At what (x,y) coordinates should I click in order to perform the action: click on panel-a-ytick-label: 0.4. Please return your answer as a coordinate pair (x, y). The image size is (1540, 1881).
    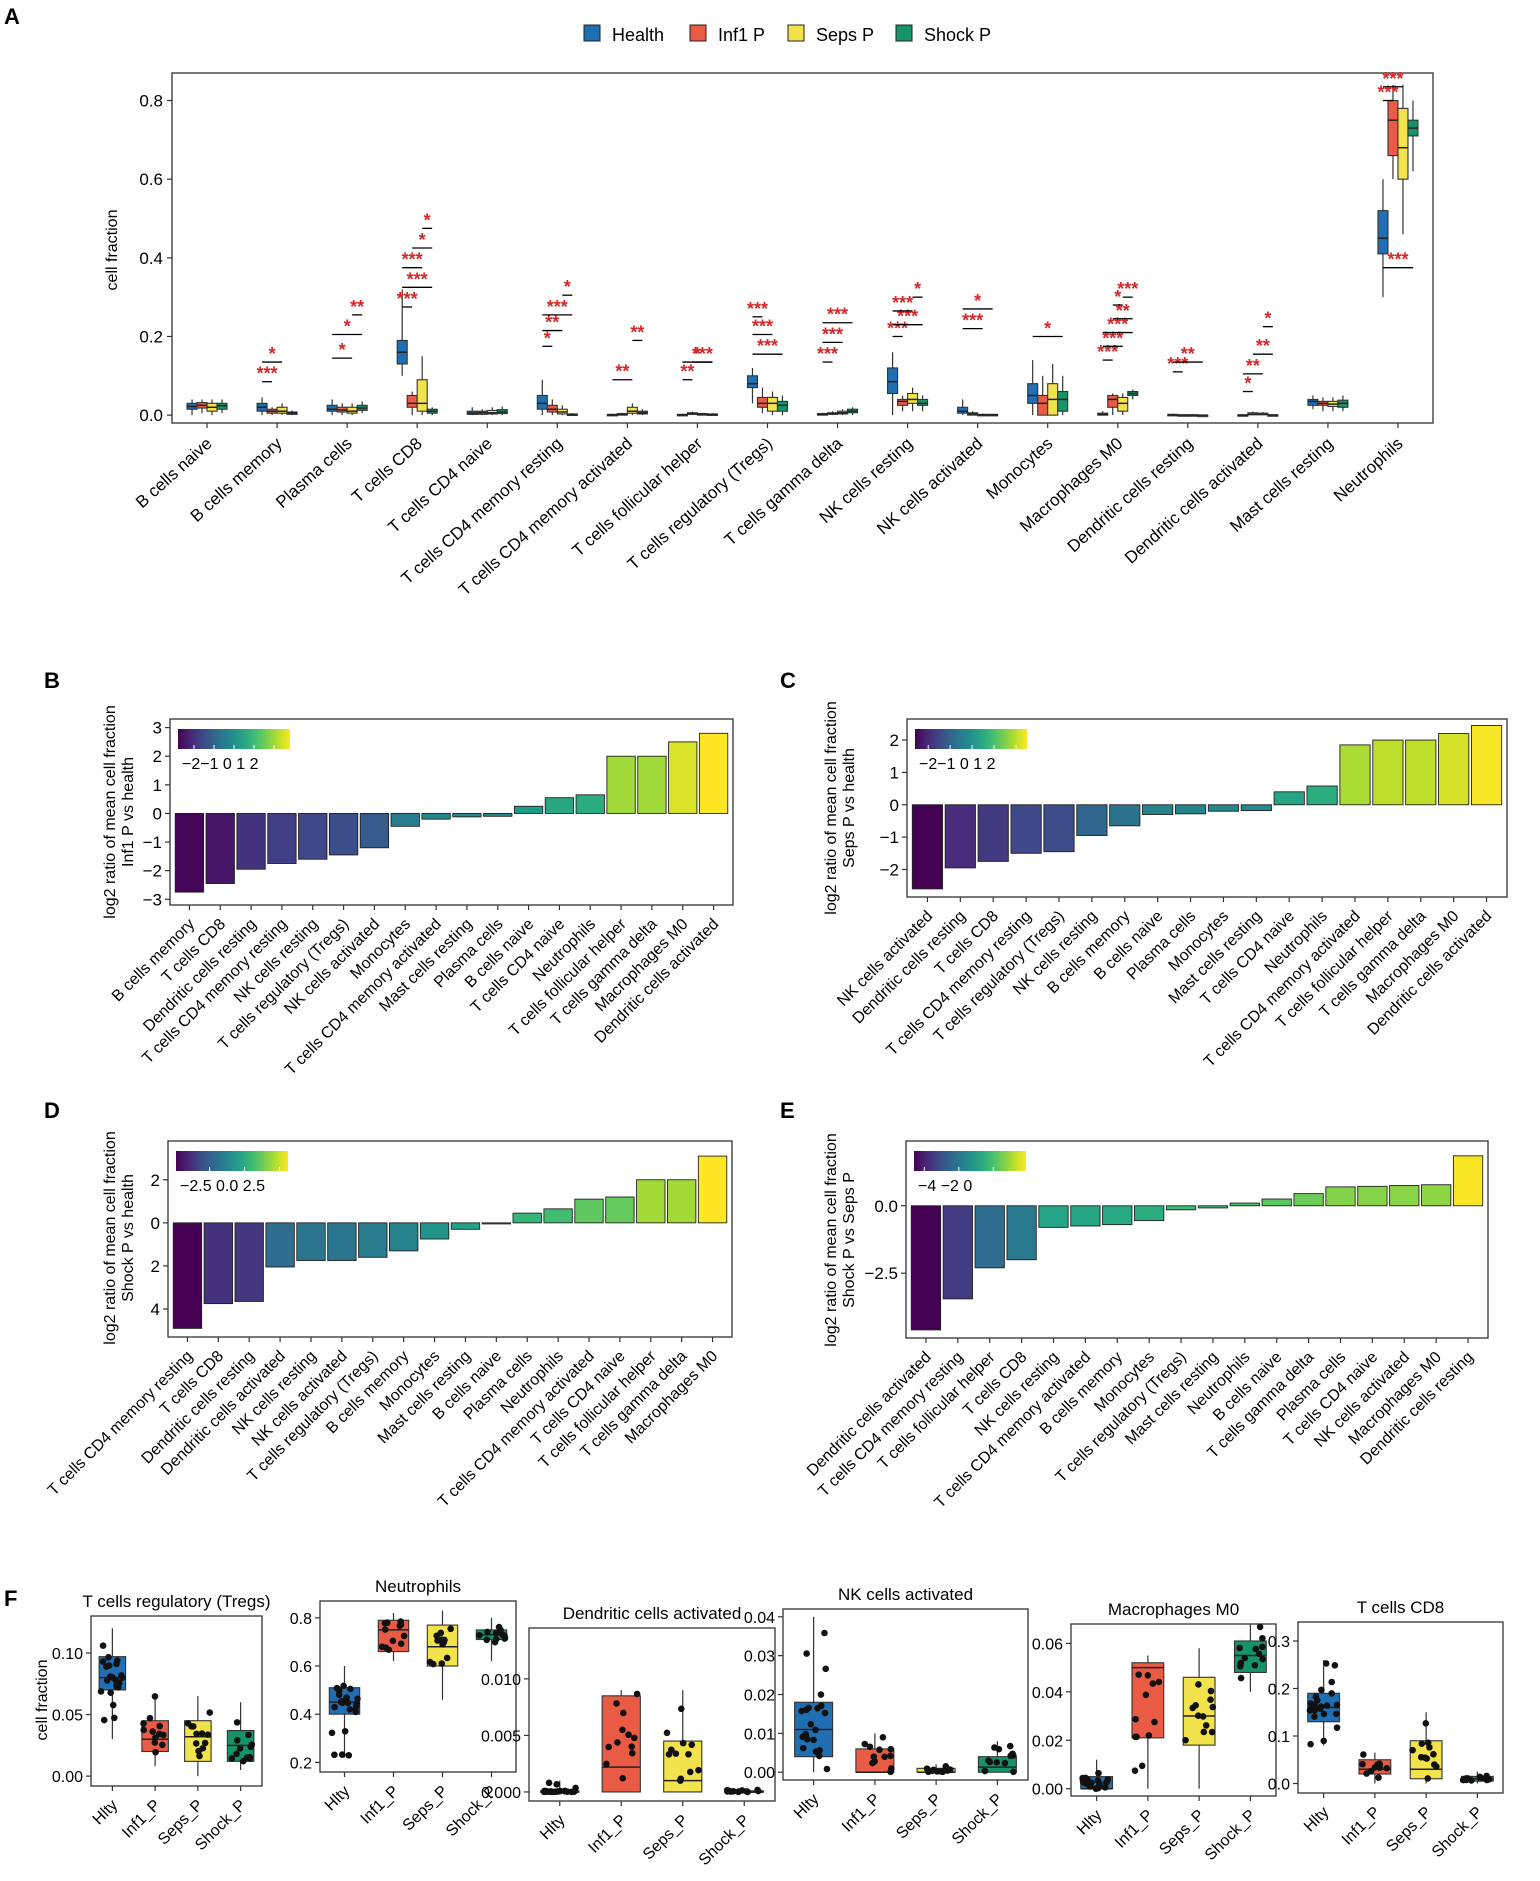
    Looking at the image, I should click on (151, 258).